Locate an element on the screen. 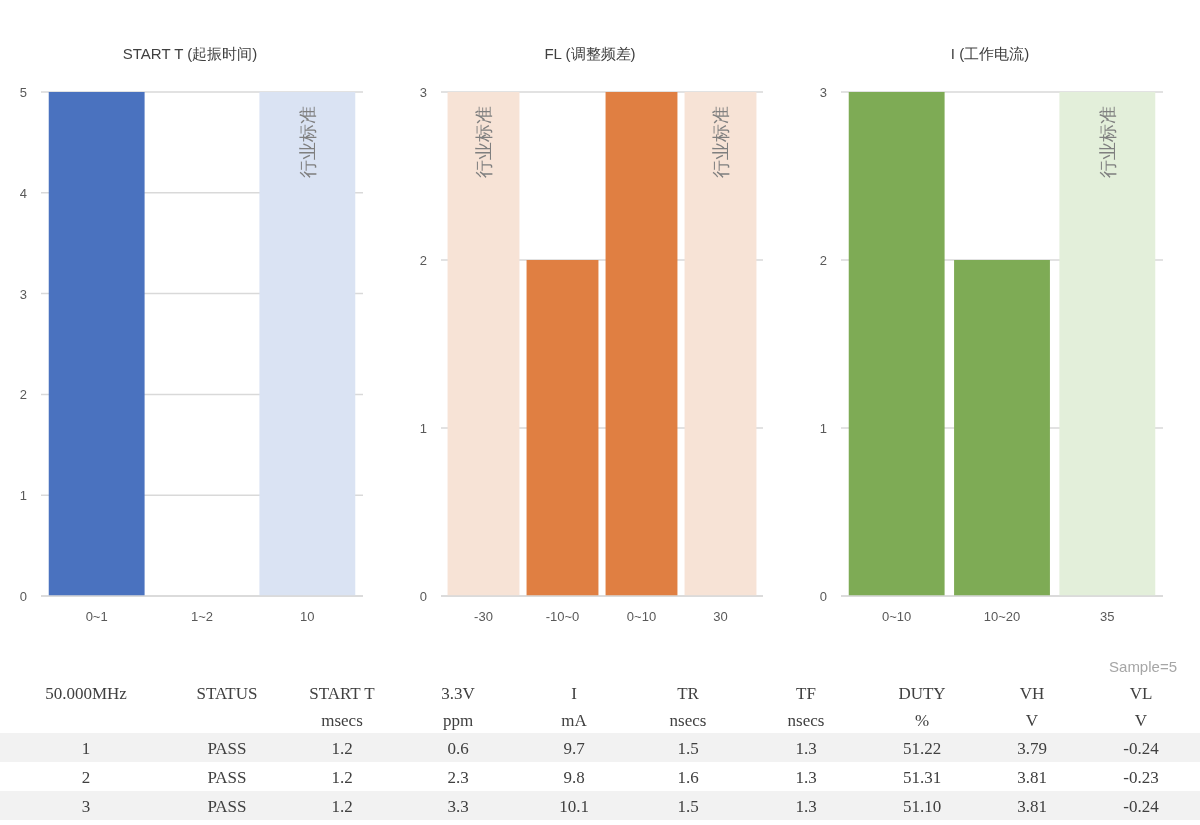 The width and height of the screenshot is (1200, 825). x-tick-label: 1~2 is located at coordinates (202, 616).